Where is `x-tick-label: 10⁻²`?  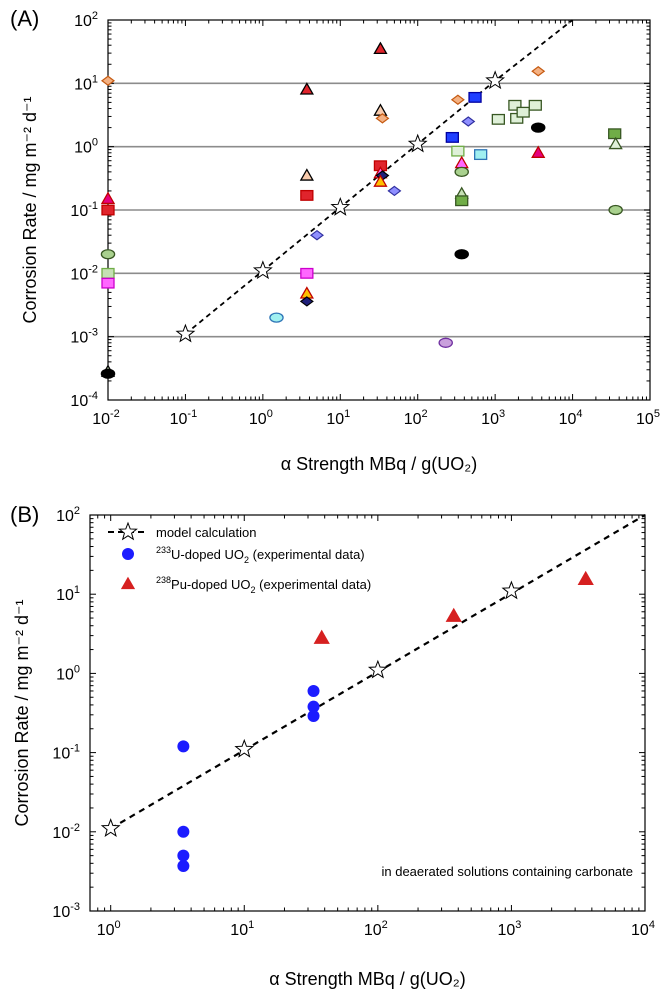
x-tick-label: 10⁻² is located at coordinates (106, 418).